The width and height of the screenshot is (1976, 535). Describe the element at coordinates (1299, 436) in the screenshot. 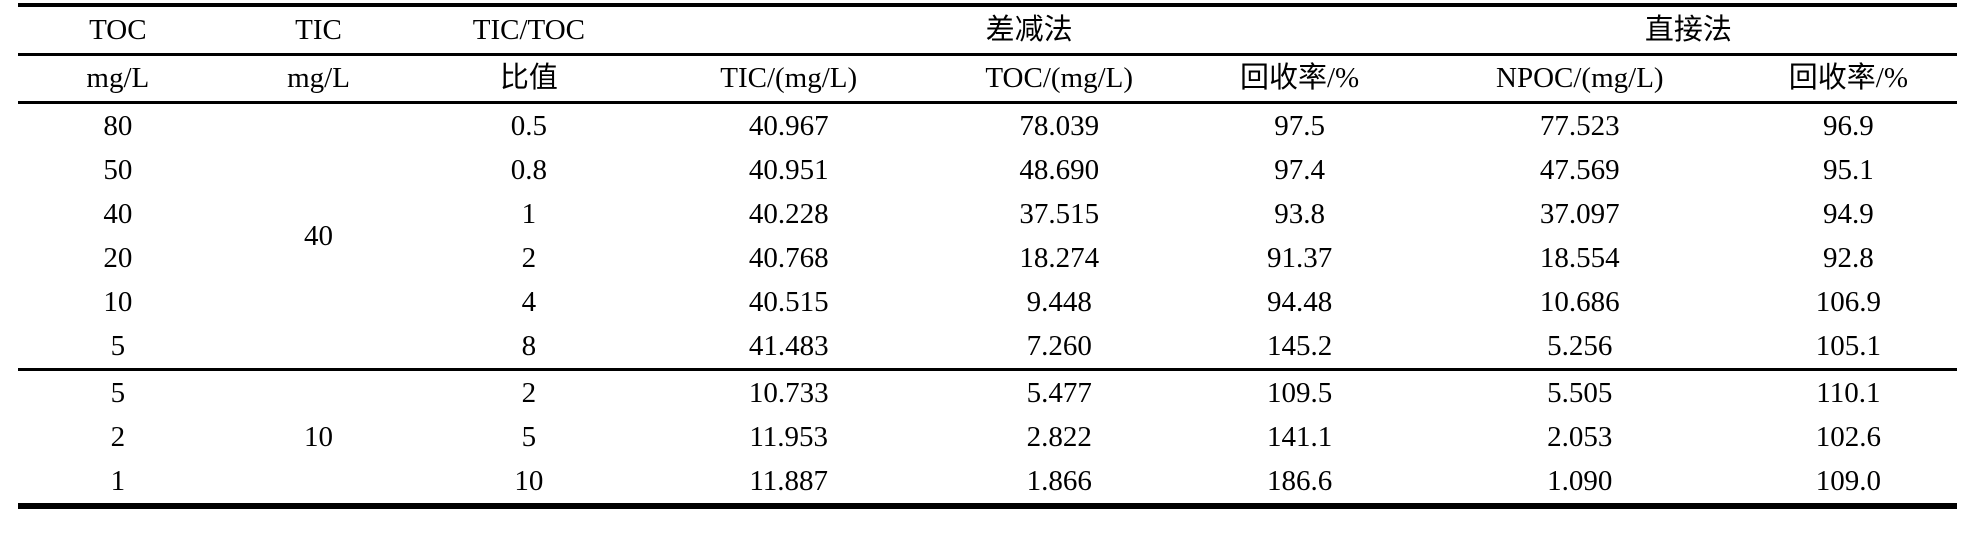

I see `cell-recovery-subtraction: 141.1` at that location.